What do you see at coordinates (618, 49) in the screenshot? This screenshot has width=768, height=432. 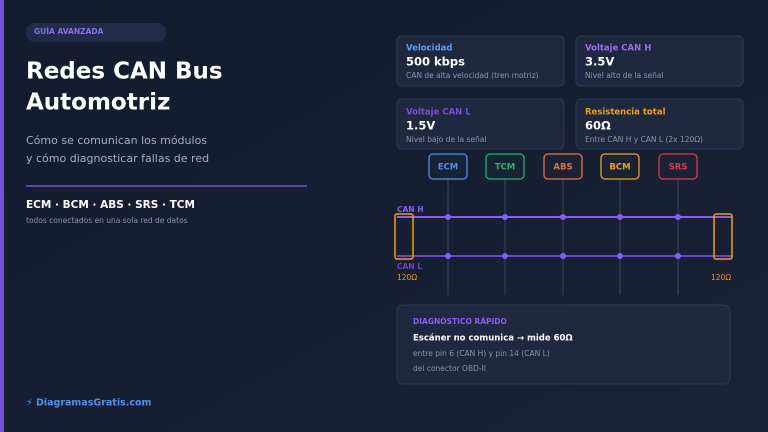 I see `card-label: Voltaje CAN H` at bounding box center [618, 49].